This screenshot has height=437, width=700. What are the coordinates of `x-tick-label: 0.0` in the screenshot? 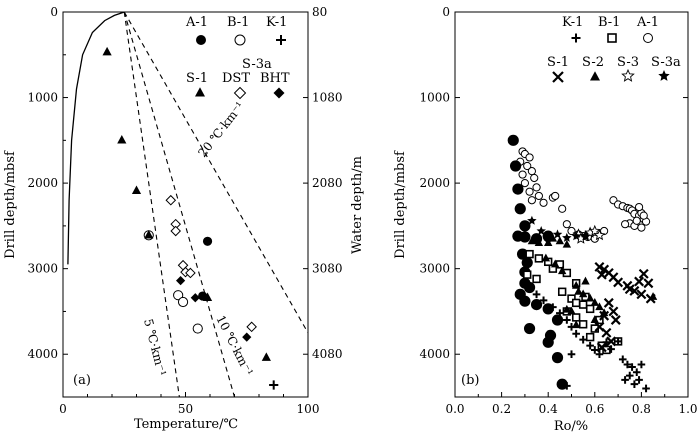 It's located at (454, 409).